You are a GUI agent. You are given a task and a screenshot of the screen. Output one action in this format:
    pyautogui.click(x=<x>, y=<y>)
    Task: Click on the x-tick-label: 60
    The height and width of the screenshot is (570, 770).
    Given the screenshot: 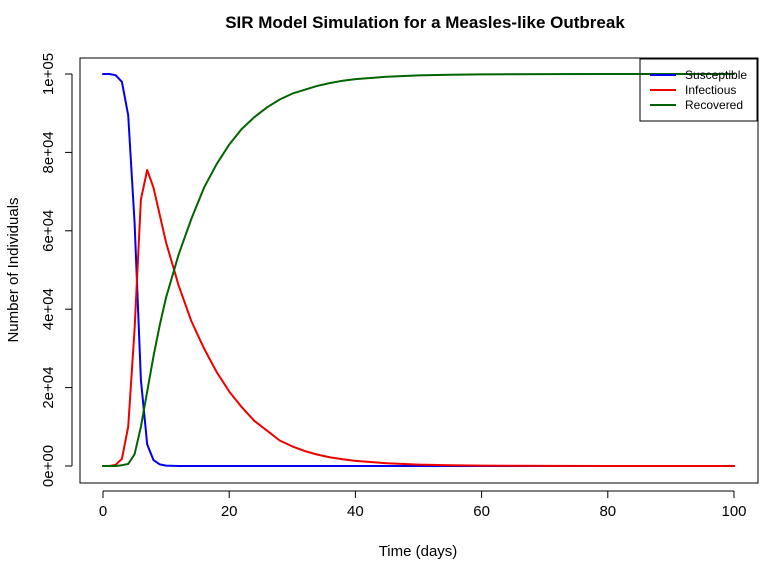 What is the action you would take?
    pyautogui.click(x=481, y=511)
    